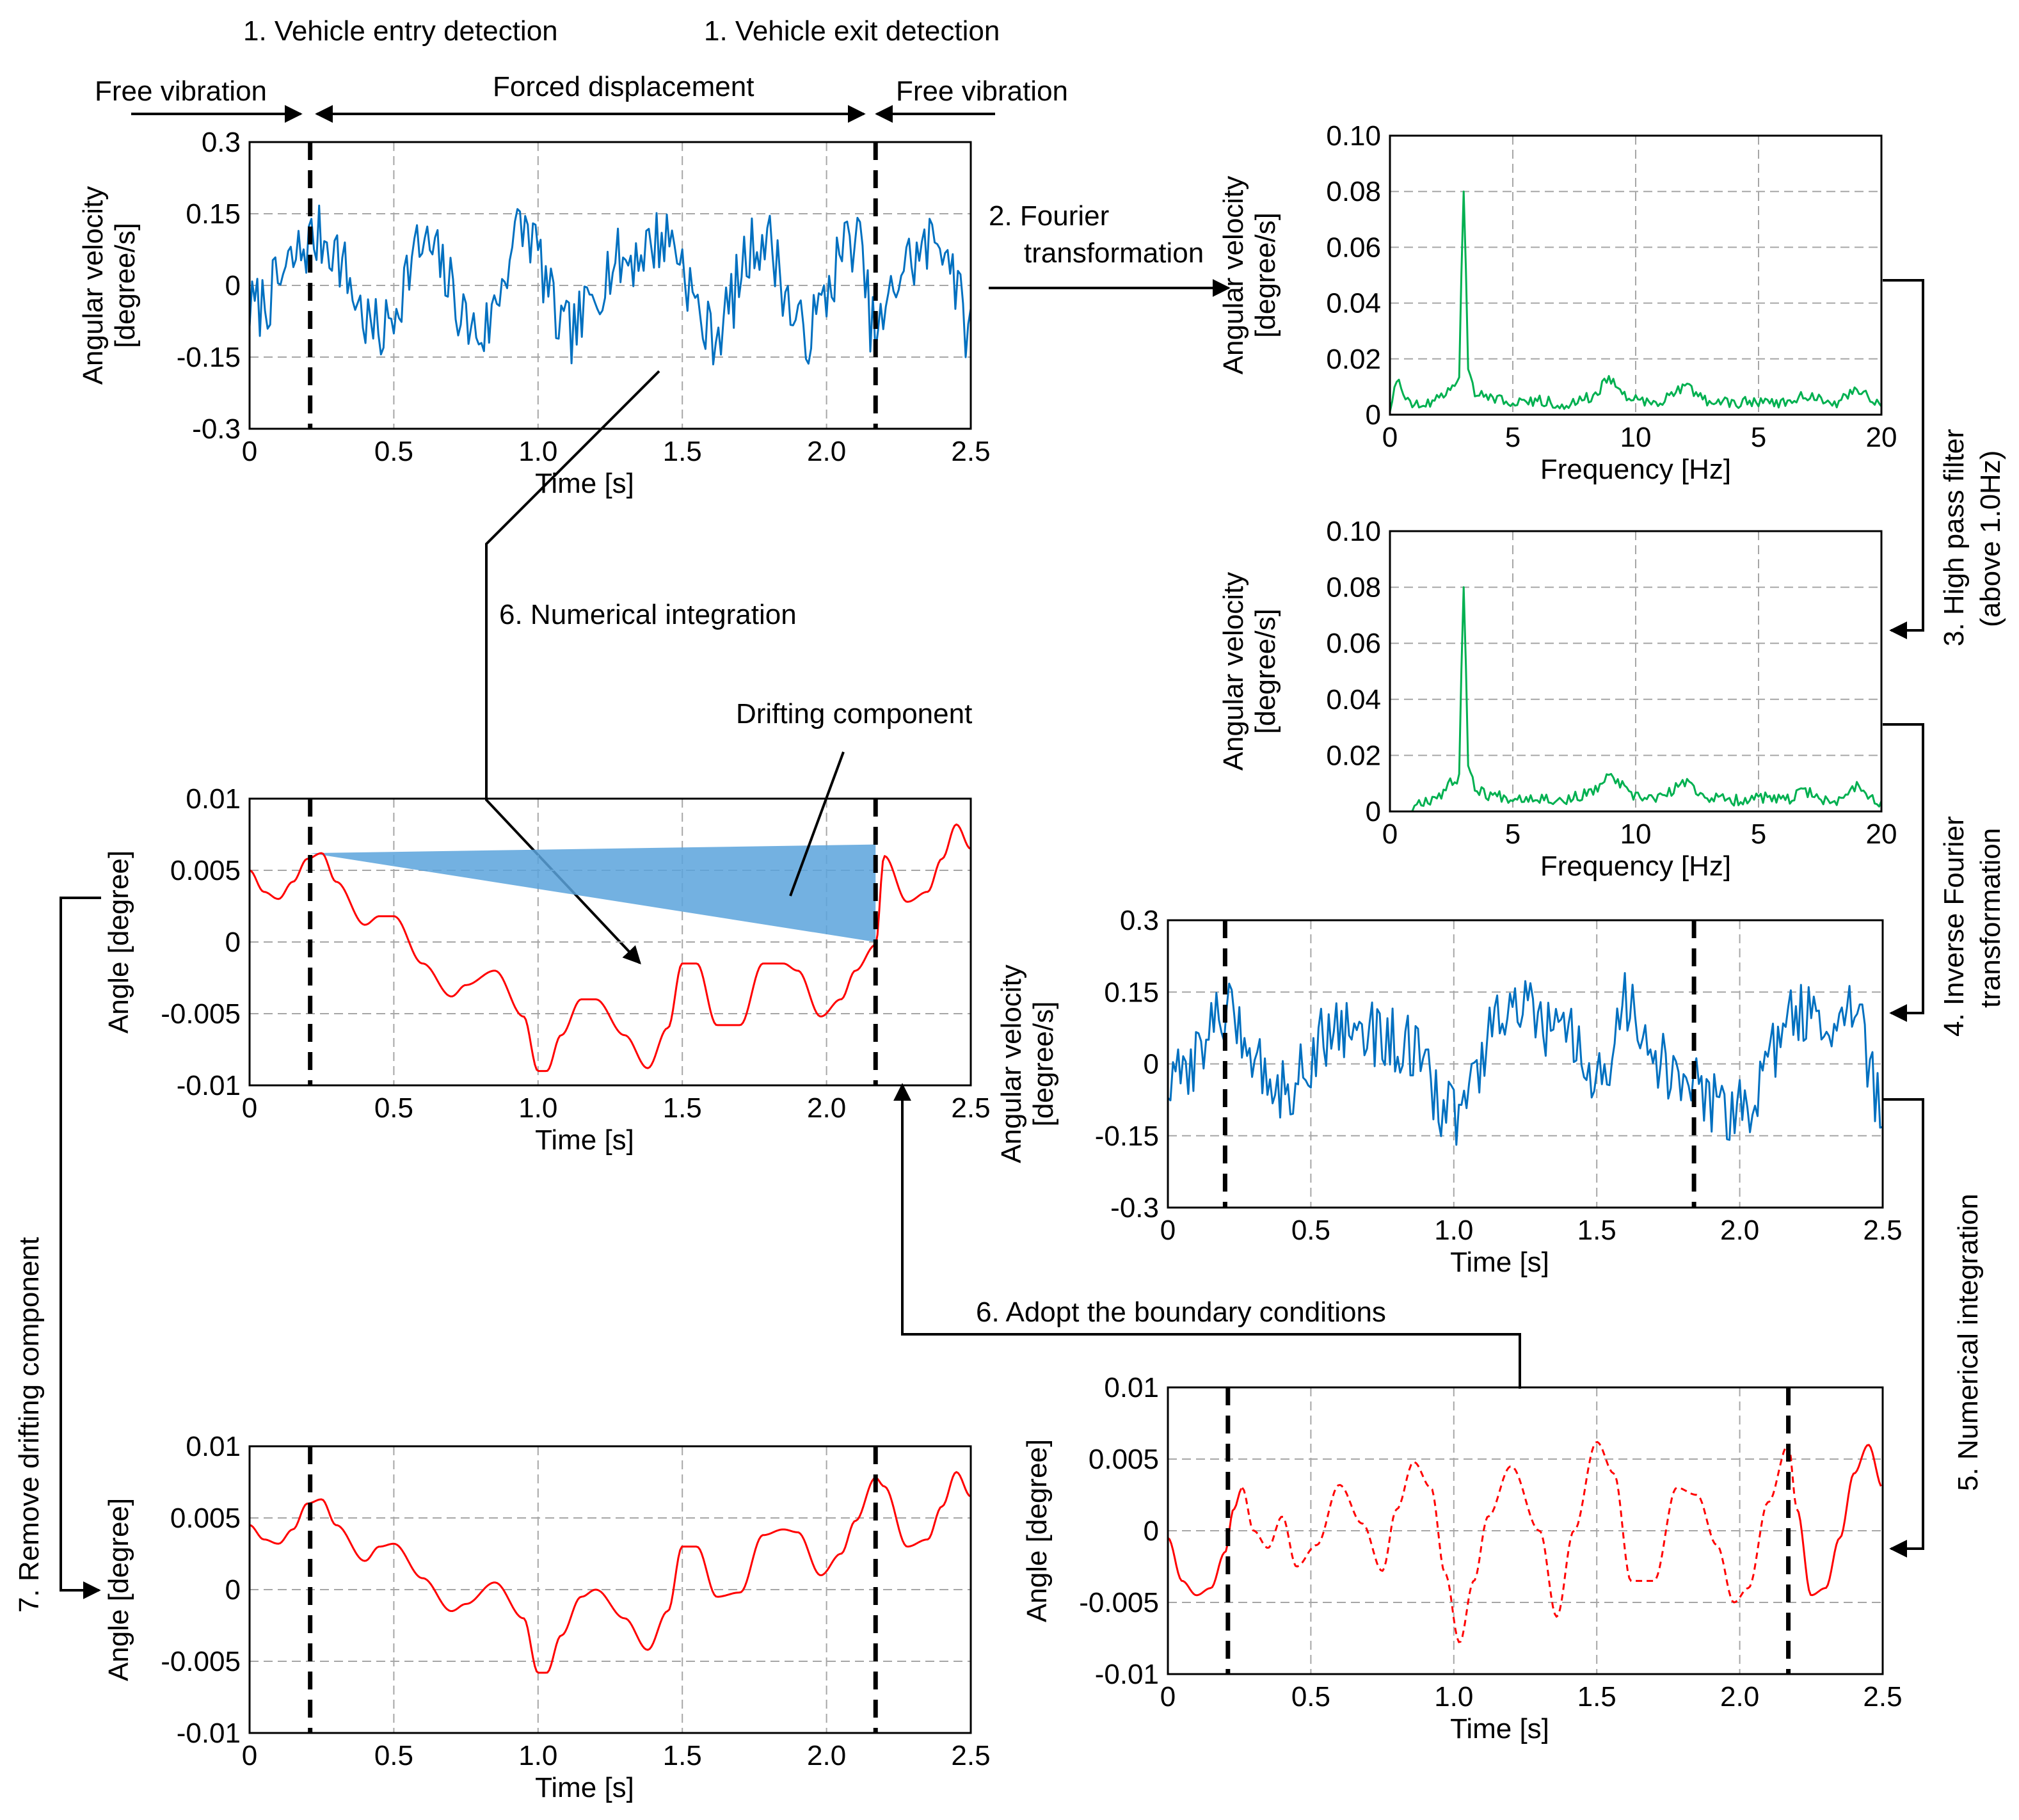  Describe the element at coordinates (852, 31) in the screenshot. I see `exit-detection-label: 1. Vehicle exit detection` at that location.